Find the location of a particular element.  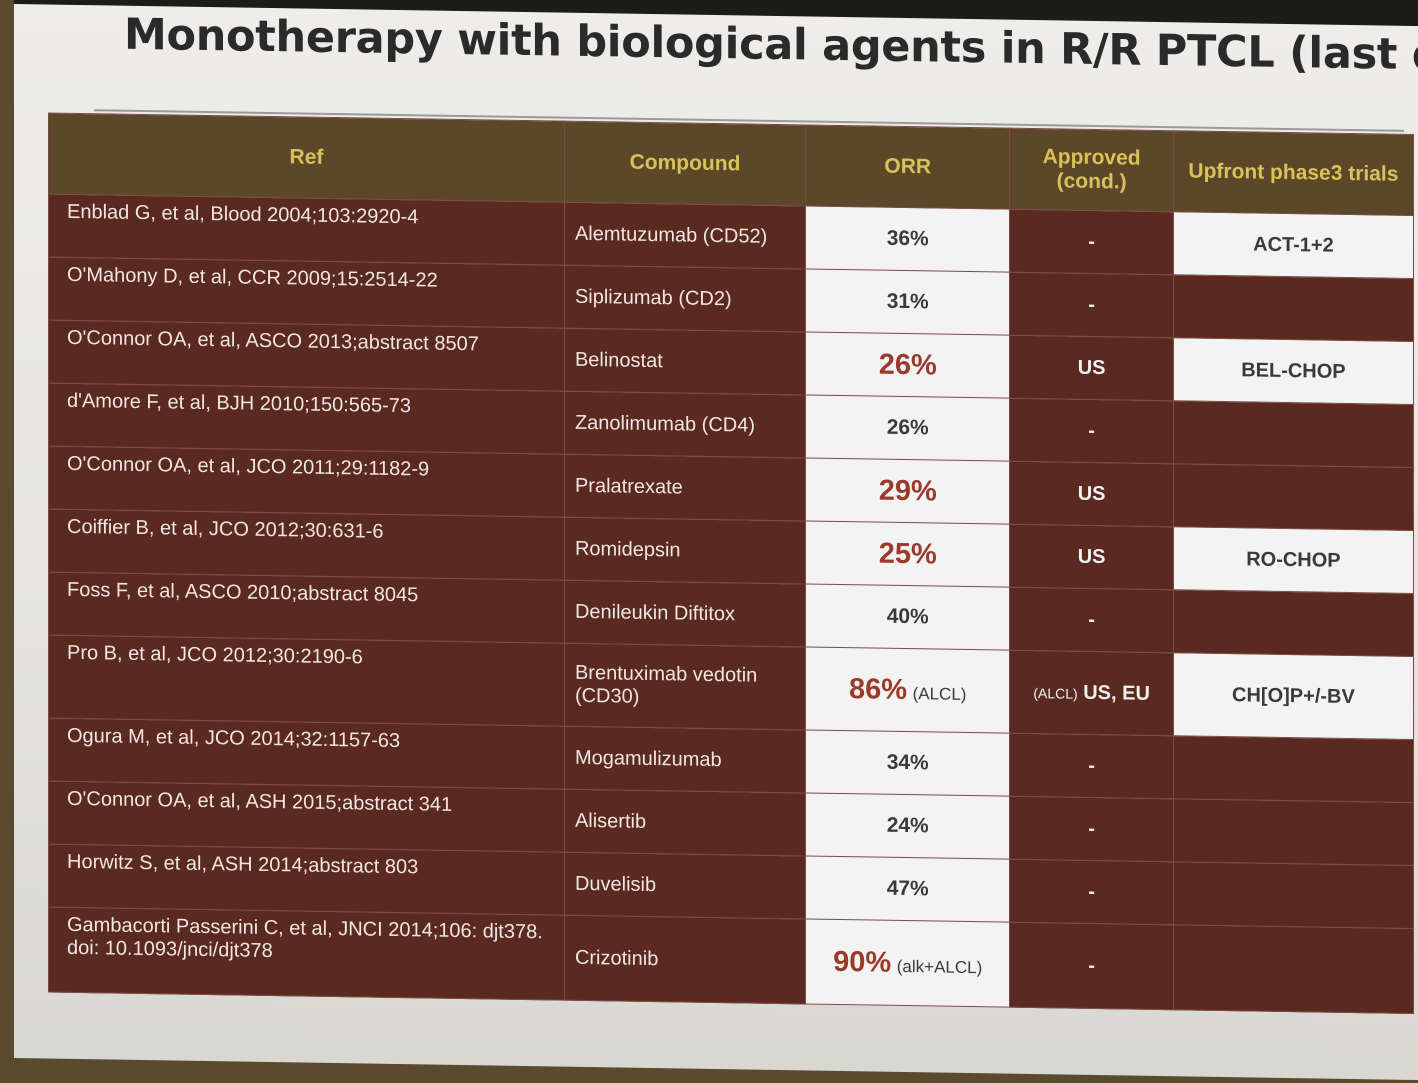

orr-value: 24% is located at coordinates (907, 825).